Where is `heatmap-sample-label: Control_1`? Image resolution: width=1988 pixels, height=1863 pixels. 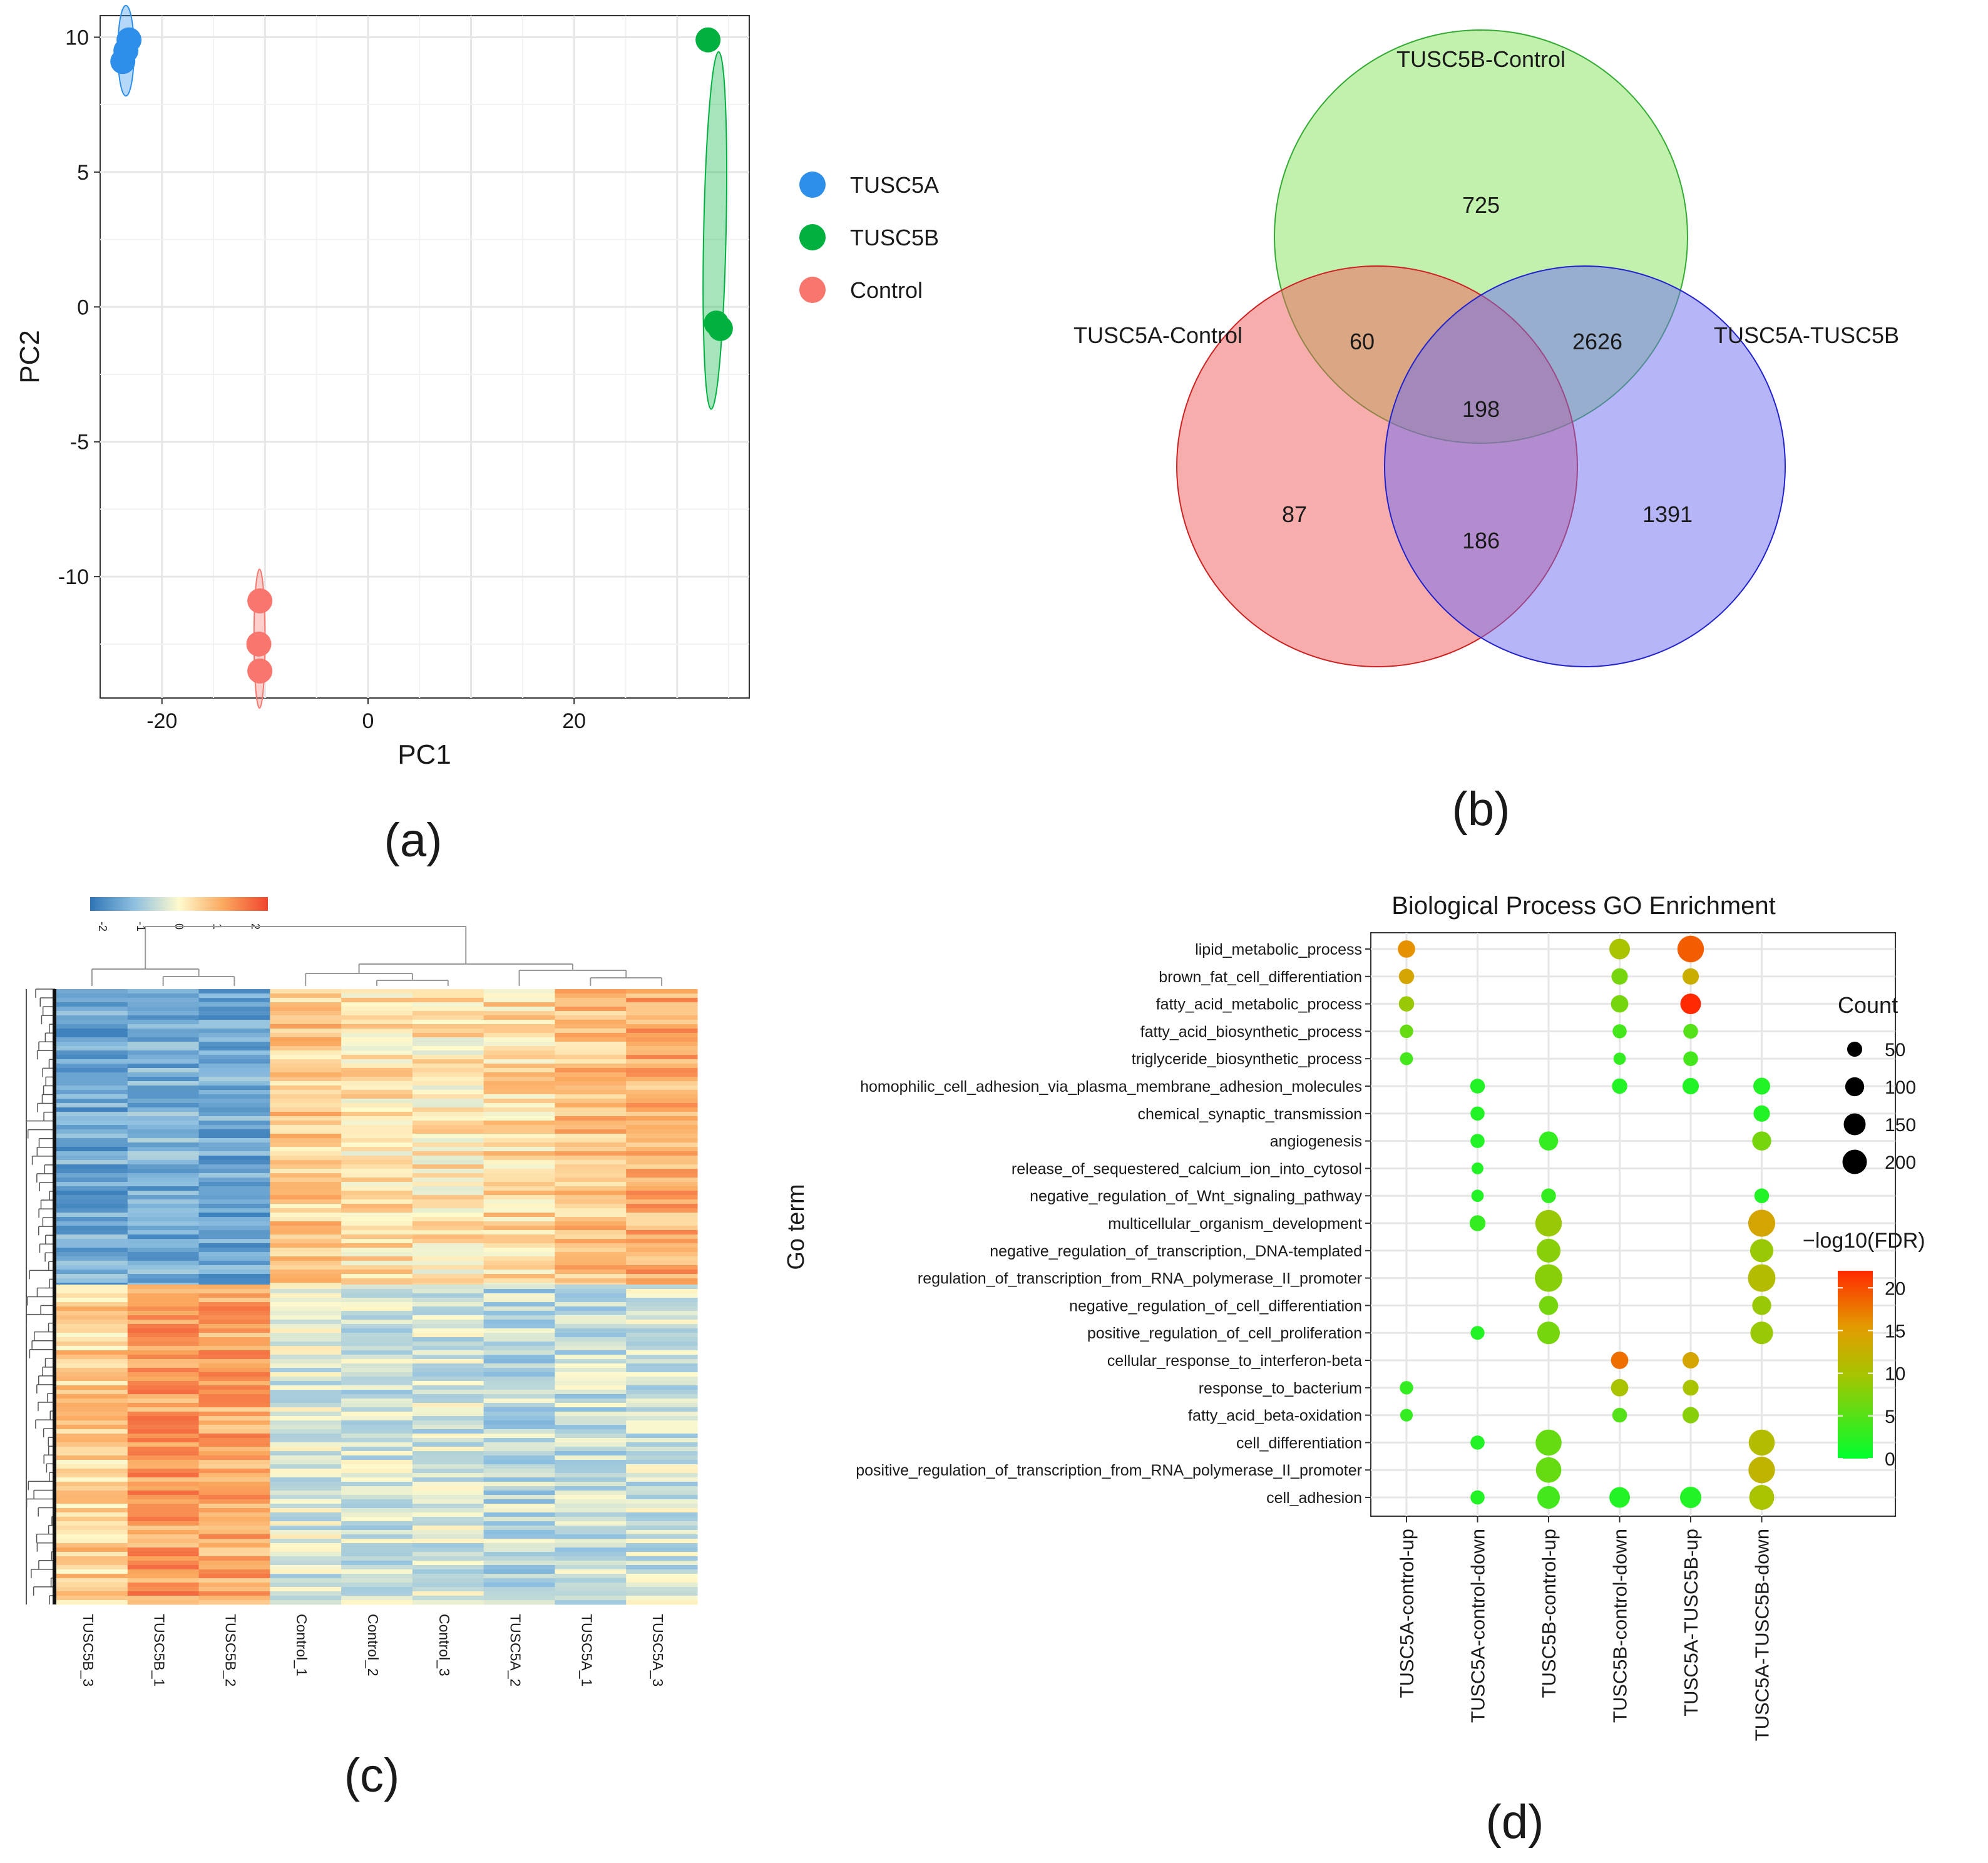
heatmap-sample-label: Control_1 is located at coordinates (302, 1645).